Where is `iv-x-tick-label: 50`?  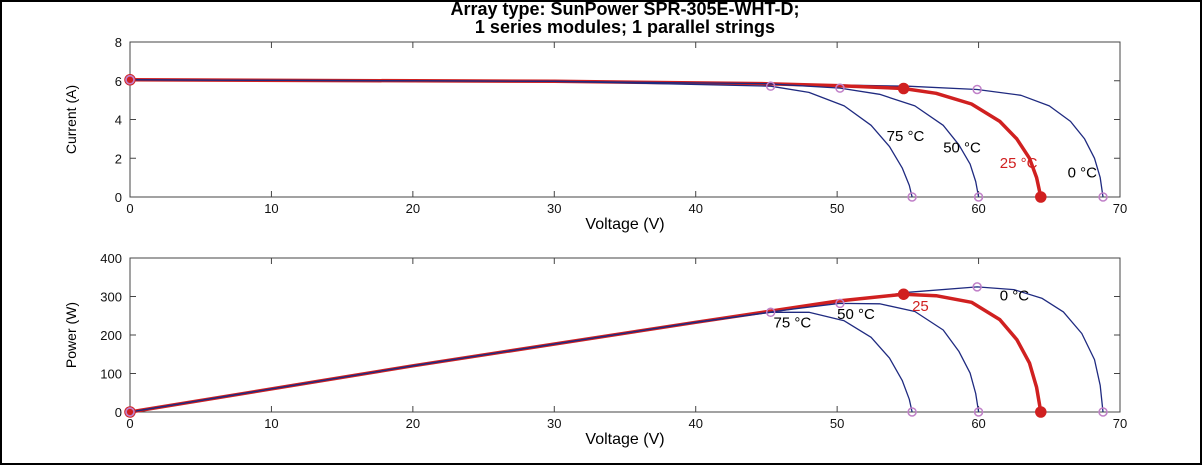
iv-x-tick-label: 50 is located at coordinates (837, 208).